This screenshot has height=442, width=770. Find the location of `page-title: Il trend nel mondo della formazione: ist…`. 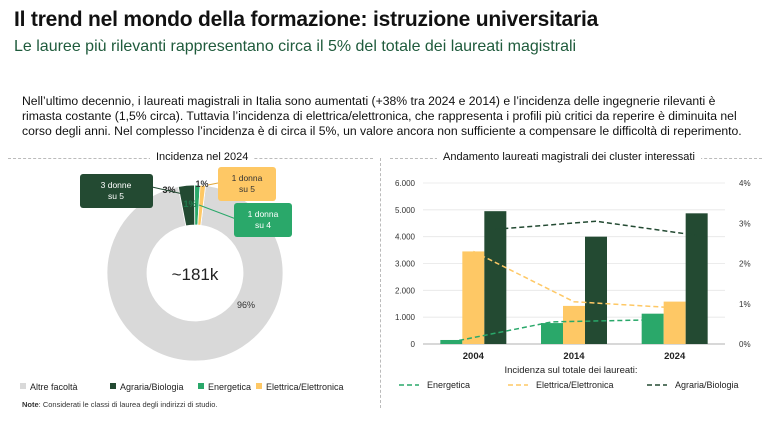

page-title: Il trend nel mondo della formazione: ist… is located at coordinates (306, 19).